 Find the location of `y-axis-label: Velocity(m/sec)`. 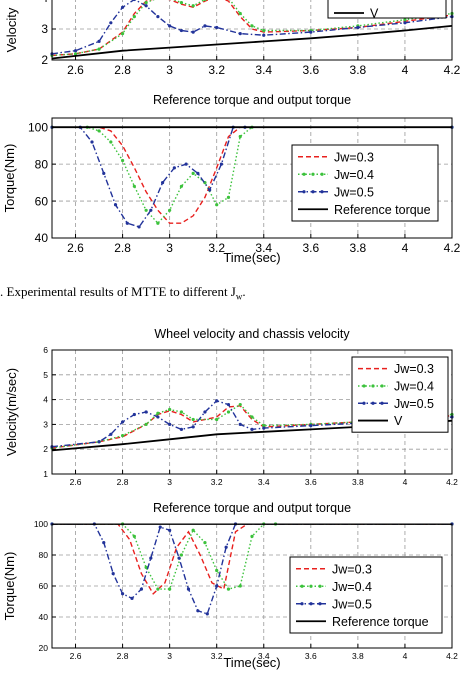

y-axis-label: Velocity(m/sec) is located at coordinates (11, 412).